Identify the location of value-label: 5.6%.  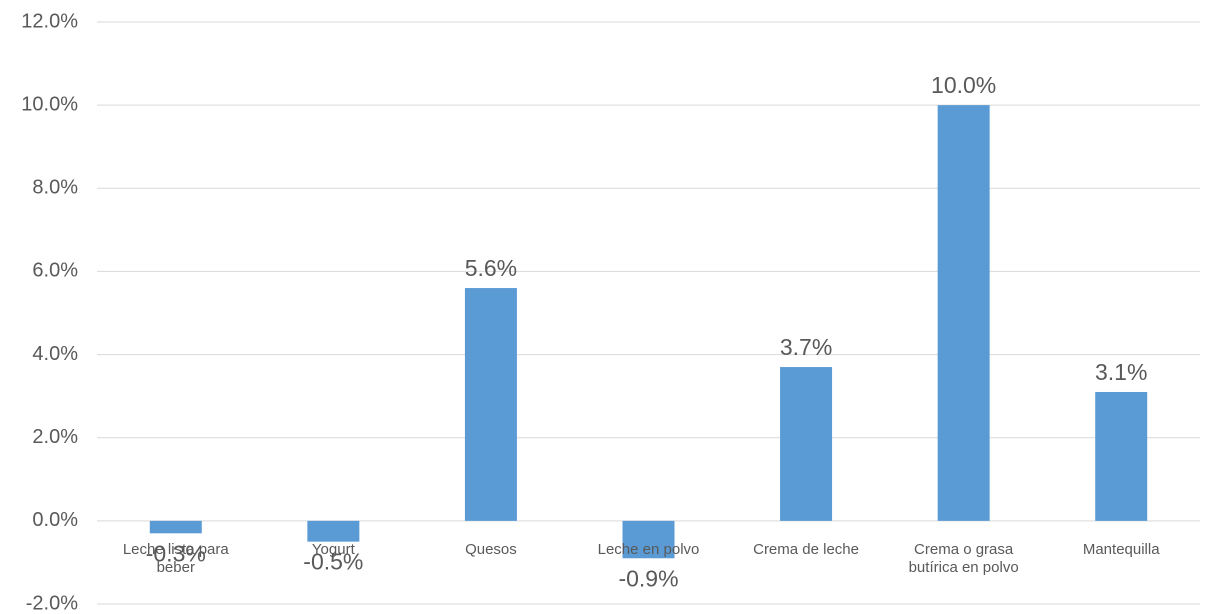
(491, 268).